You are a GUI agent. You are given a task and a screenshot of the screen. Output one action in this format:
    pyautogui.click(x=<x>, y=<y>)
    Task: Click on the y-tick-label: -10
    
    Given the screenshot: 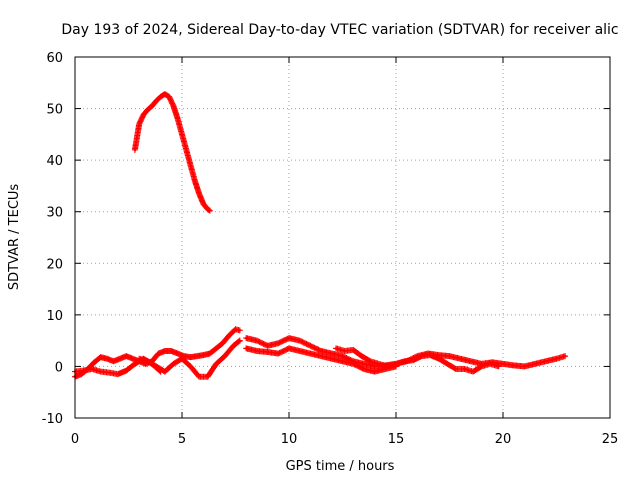 What is the action you would take?
    pyautogui.click(x=52, y=419)
    